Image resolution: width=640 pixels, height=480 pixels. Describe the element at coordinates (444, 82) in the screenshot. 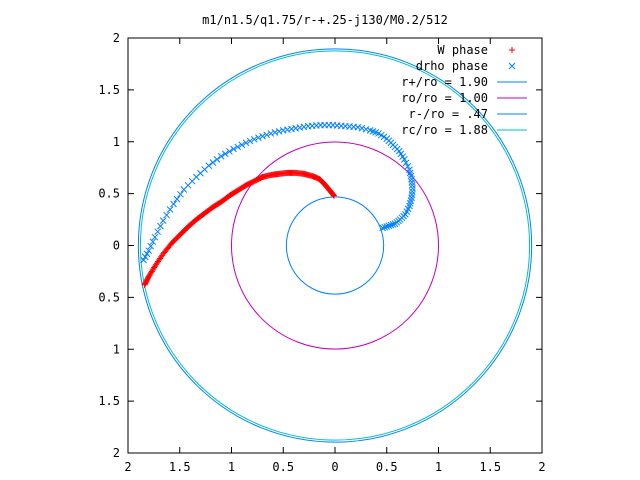

I see `legend-label: r+/ro = 1.90` at that location.